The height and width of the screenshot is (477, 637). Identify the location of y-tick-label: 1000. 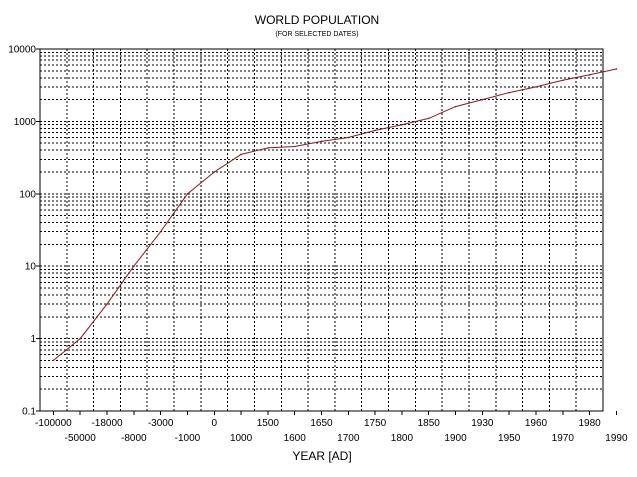
(25, 122).